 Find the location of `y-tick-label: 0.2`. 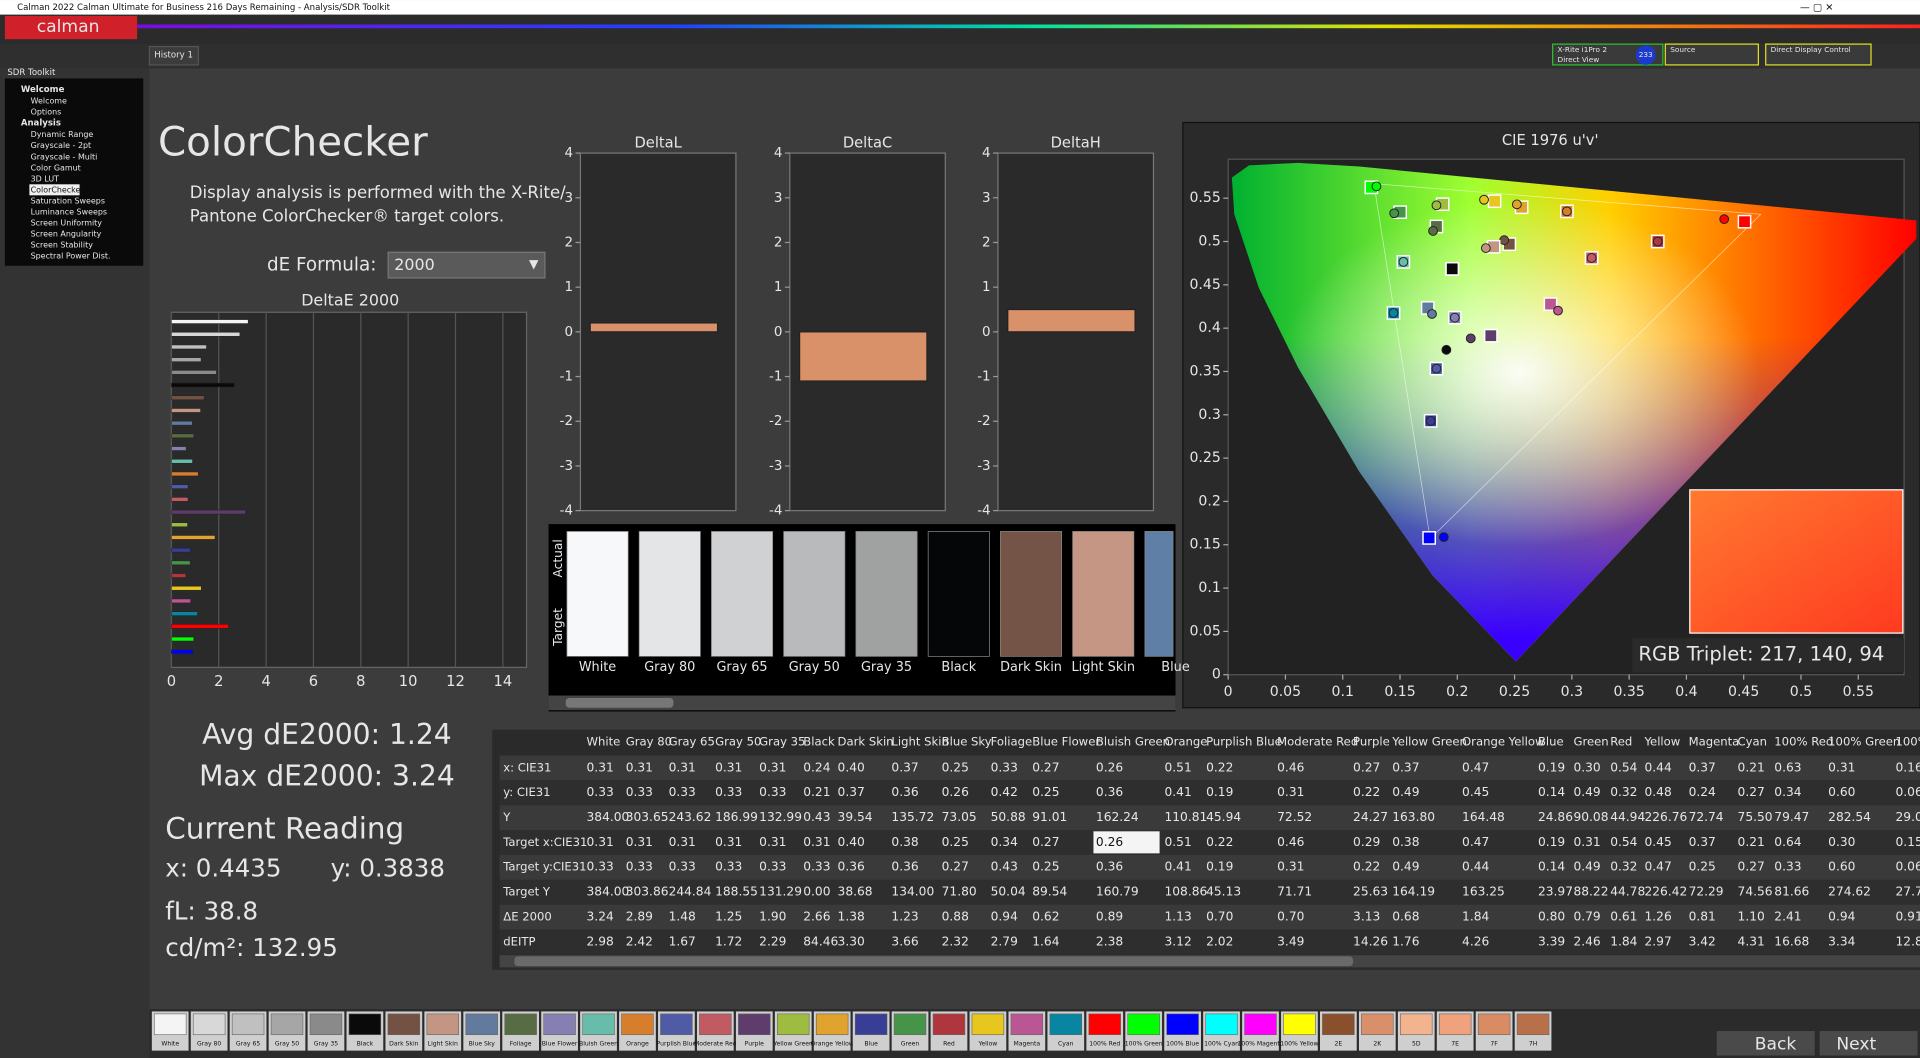

y-tick-label: 0.2 is located at coordinates (1209, 501).